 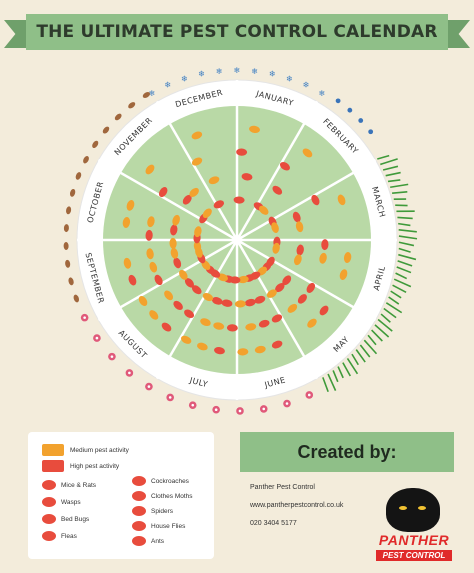 What do you see at coordinates (403, 508) in the screenshot?
I see `panther-eye-icon` at bounding box center [403, 508].